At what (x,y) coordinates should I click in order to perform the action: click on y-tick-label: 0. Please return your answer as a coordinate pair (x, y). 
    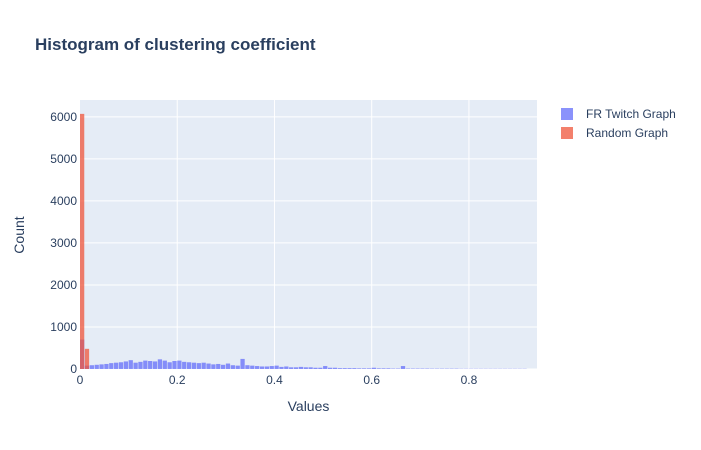
    Looking at the image, I should click on (73, 369).